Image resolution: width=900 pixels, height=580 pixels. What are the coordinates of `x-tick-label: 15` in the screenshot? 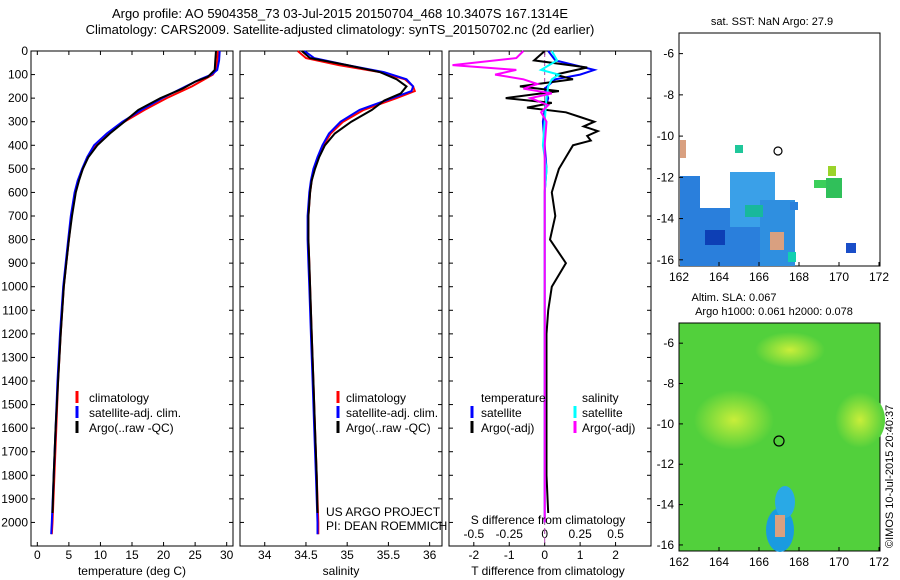 It's located at (132, 555).